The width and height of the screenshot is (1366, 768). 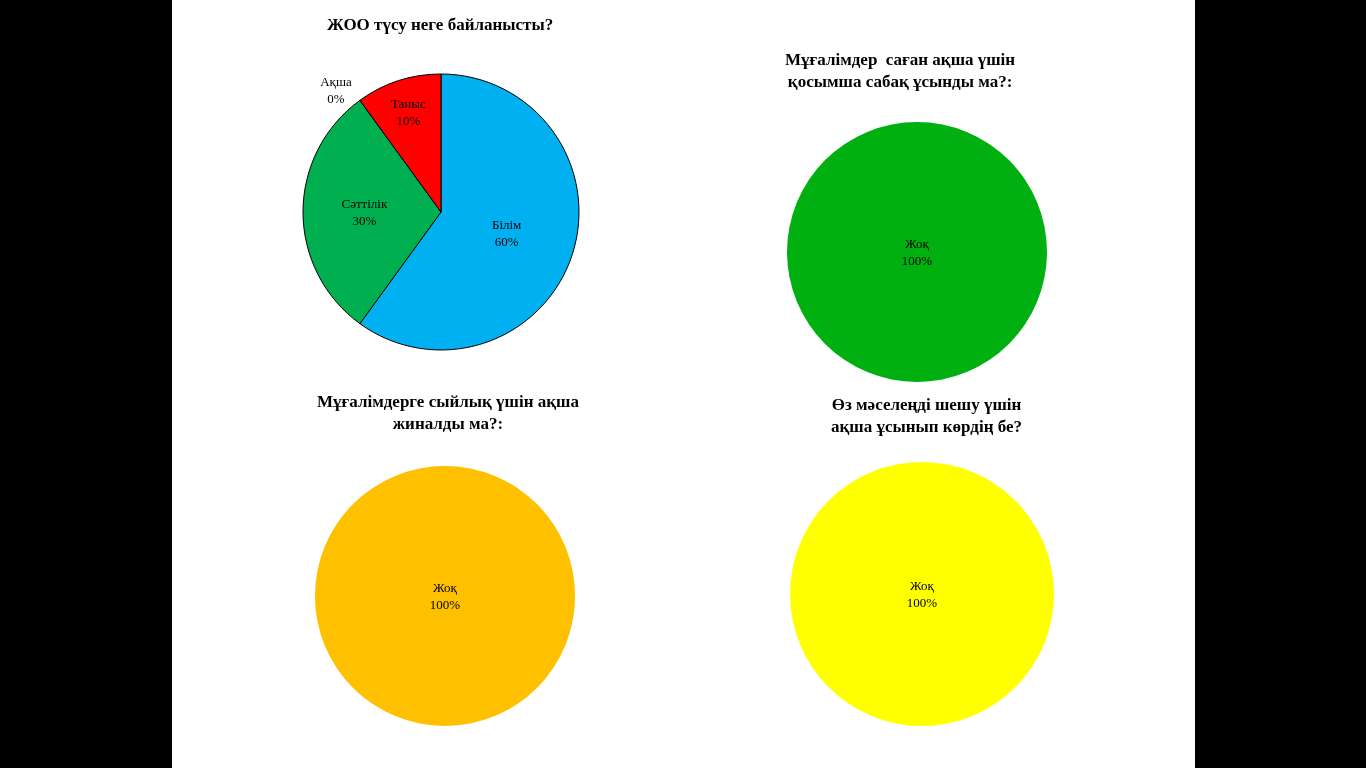 What do you see at coordinates (900, 71) in the screenshot?
I see `chart-title: Мұғалімдер саған ақша үшін қосымша сабақ ұсынды ма?:` at bounding box center [900, 71].